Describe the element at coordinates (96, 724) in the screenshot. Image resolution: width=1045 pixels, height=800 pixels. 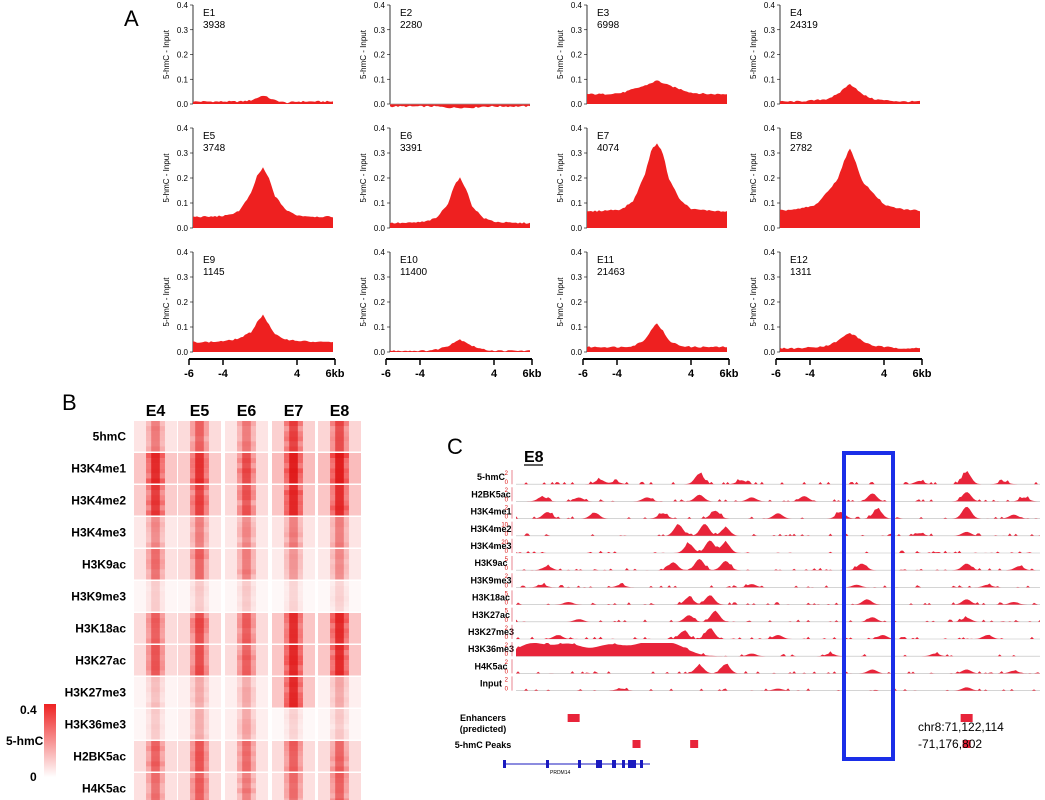
I see `heatmap-row-label: H3K36me3` at that location.